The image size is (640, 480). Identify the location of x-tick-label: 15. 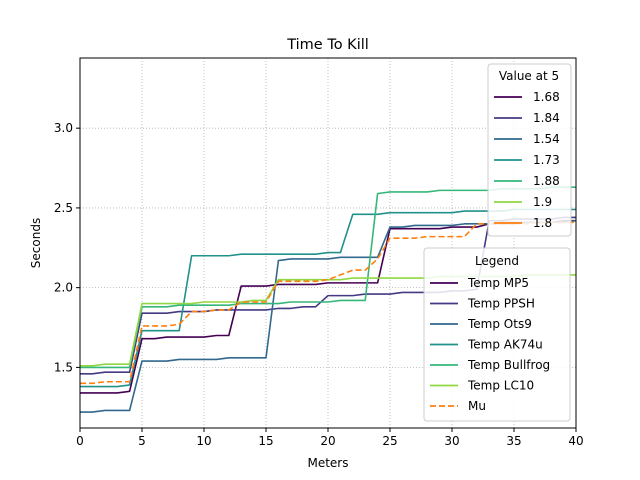
(265, 441).